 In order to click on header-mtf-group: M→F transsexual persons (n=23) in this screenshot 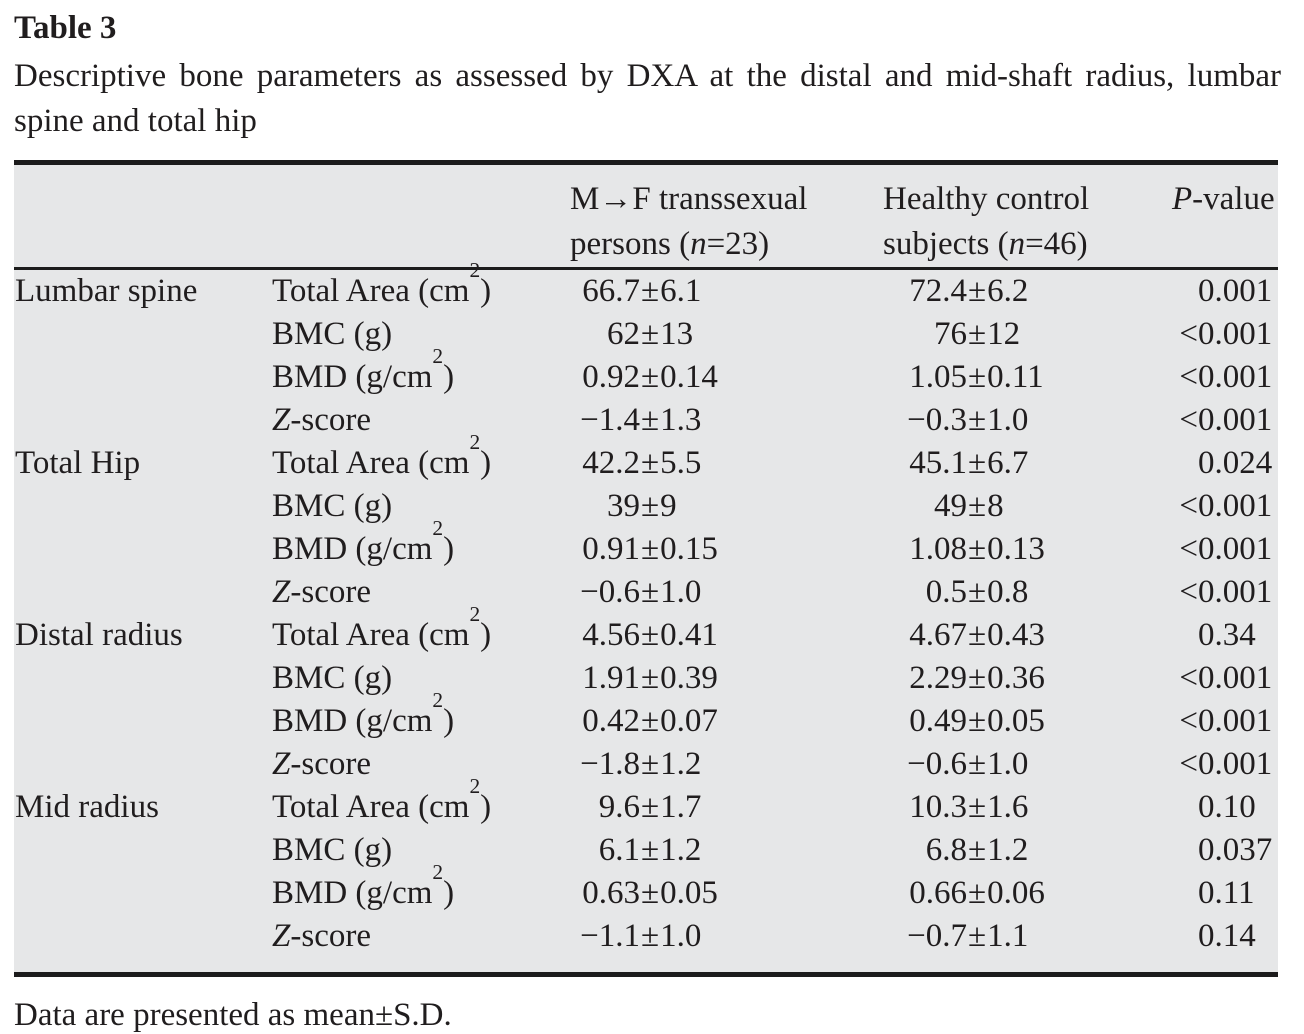, I will do `click(721, 216)`.